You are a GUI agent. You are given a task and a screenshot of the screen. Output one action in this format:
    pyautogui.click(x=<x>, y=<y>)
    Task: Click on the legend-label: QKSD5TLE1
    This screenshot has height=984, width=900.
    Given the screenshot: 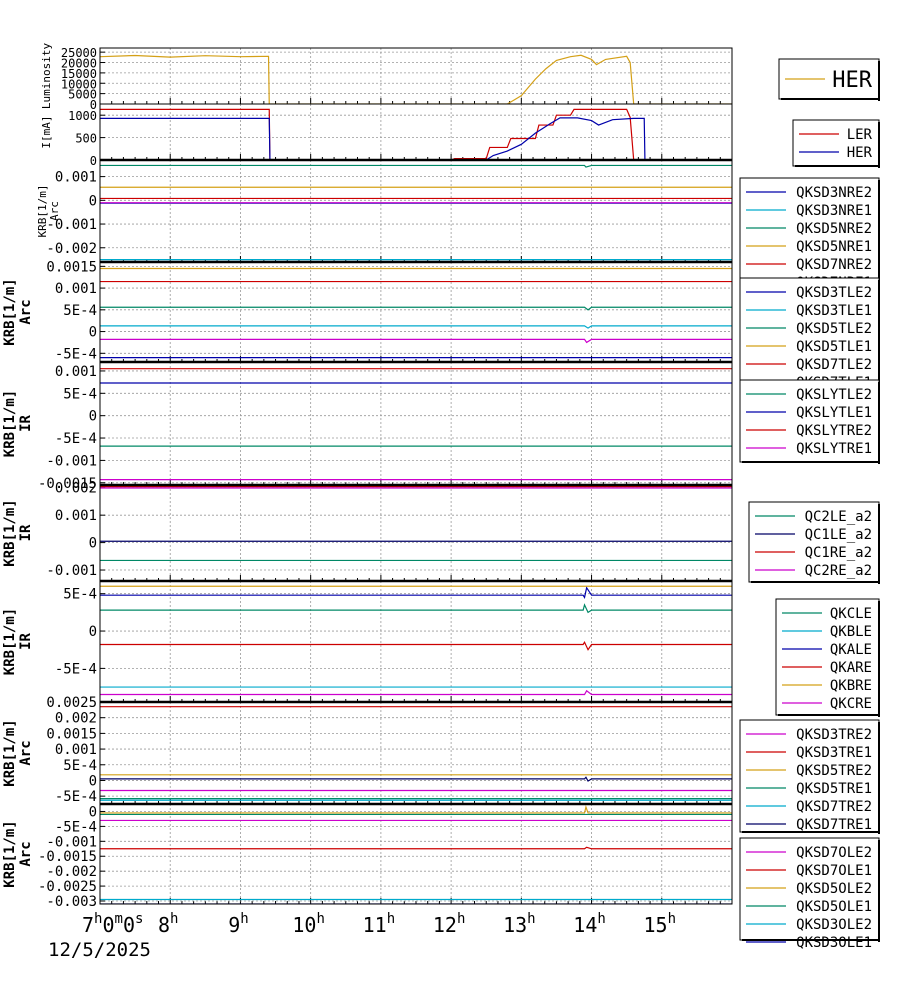 What is the action you would take?
    pyautogui.click(x=834, y=347)
    